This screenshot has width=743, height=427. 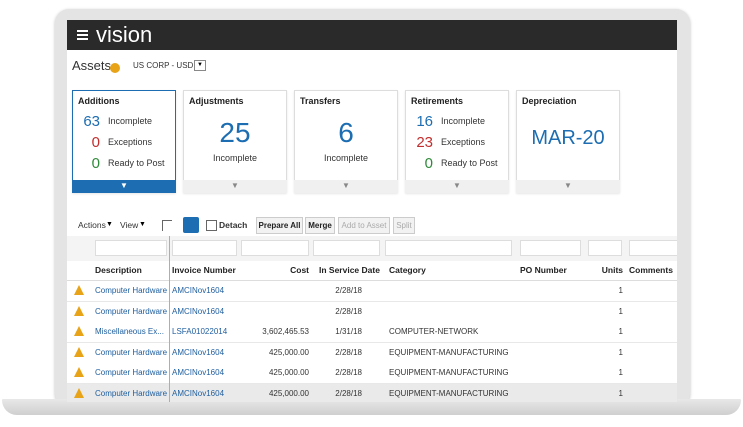 I want to click on toolbar-button: Add to Asset, so click(x=364, y=225).